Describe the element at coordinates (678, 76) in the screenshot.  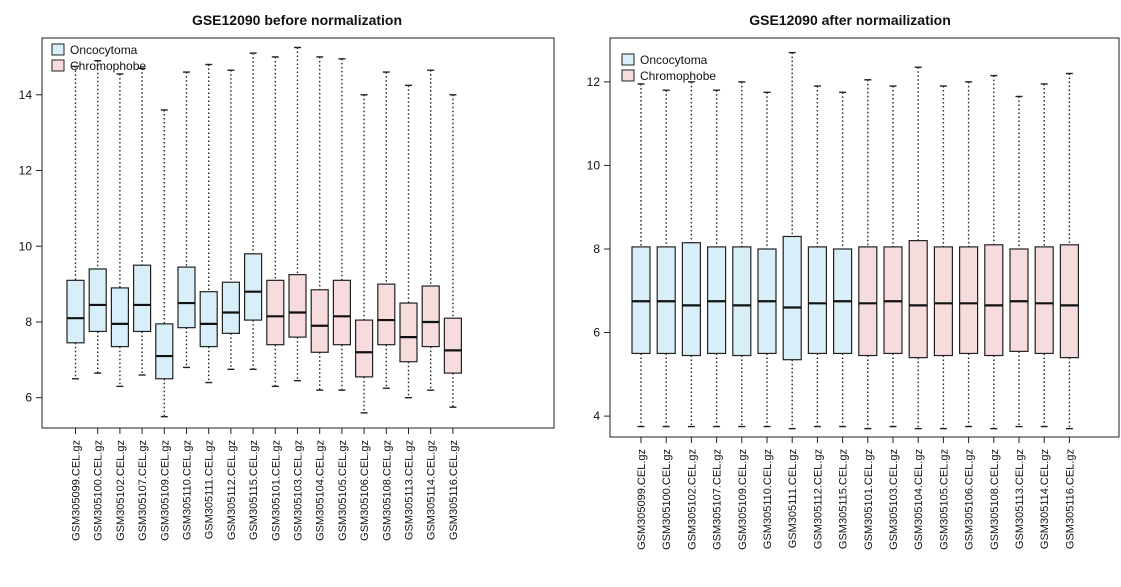
I see `legend-label: Chromophobe` at that location.